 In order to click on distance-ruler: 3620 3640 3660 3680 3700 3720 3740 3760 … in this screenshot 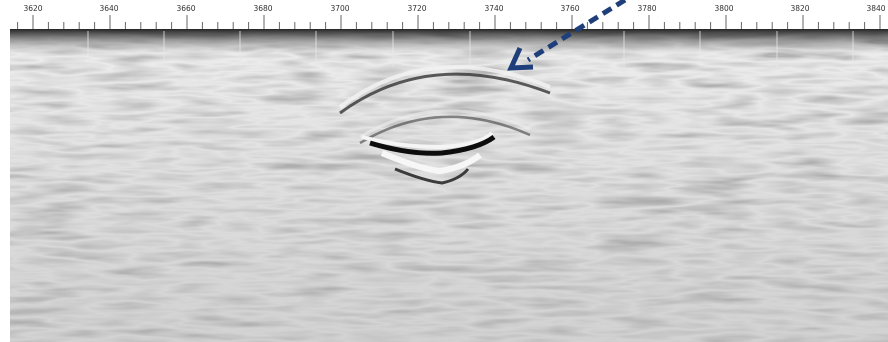, I will do `click(444, 15)`.